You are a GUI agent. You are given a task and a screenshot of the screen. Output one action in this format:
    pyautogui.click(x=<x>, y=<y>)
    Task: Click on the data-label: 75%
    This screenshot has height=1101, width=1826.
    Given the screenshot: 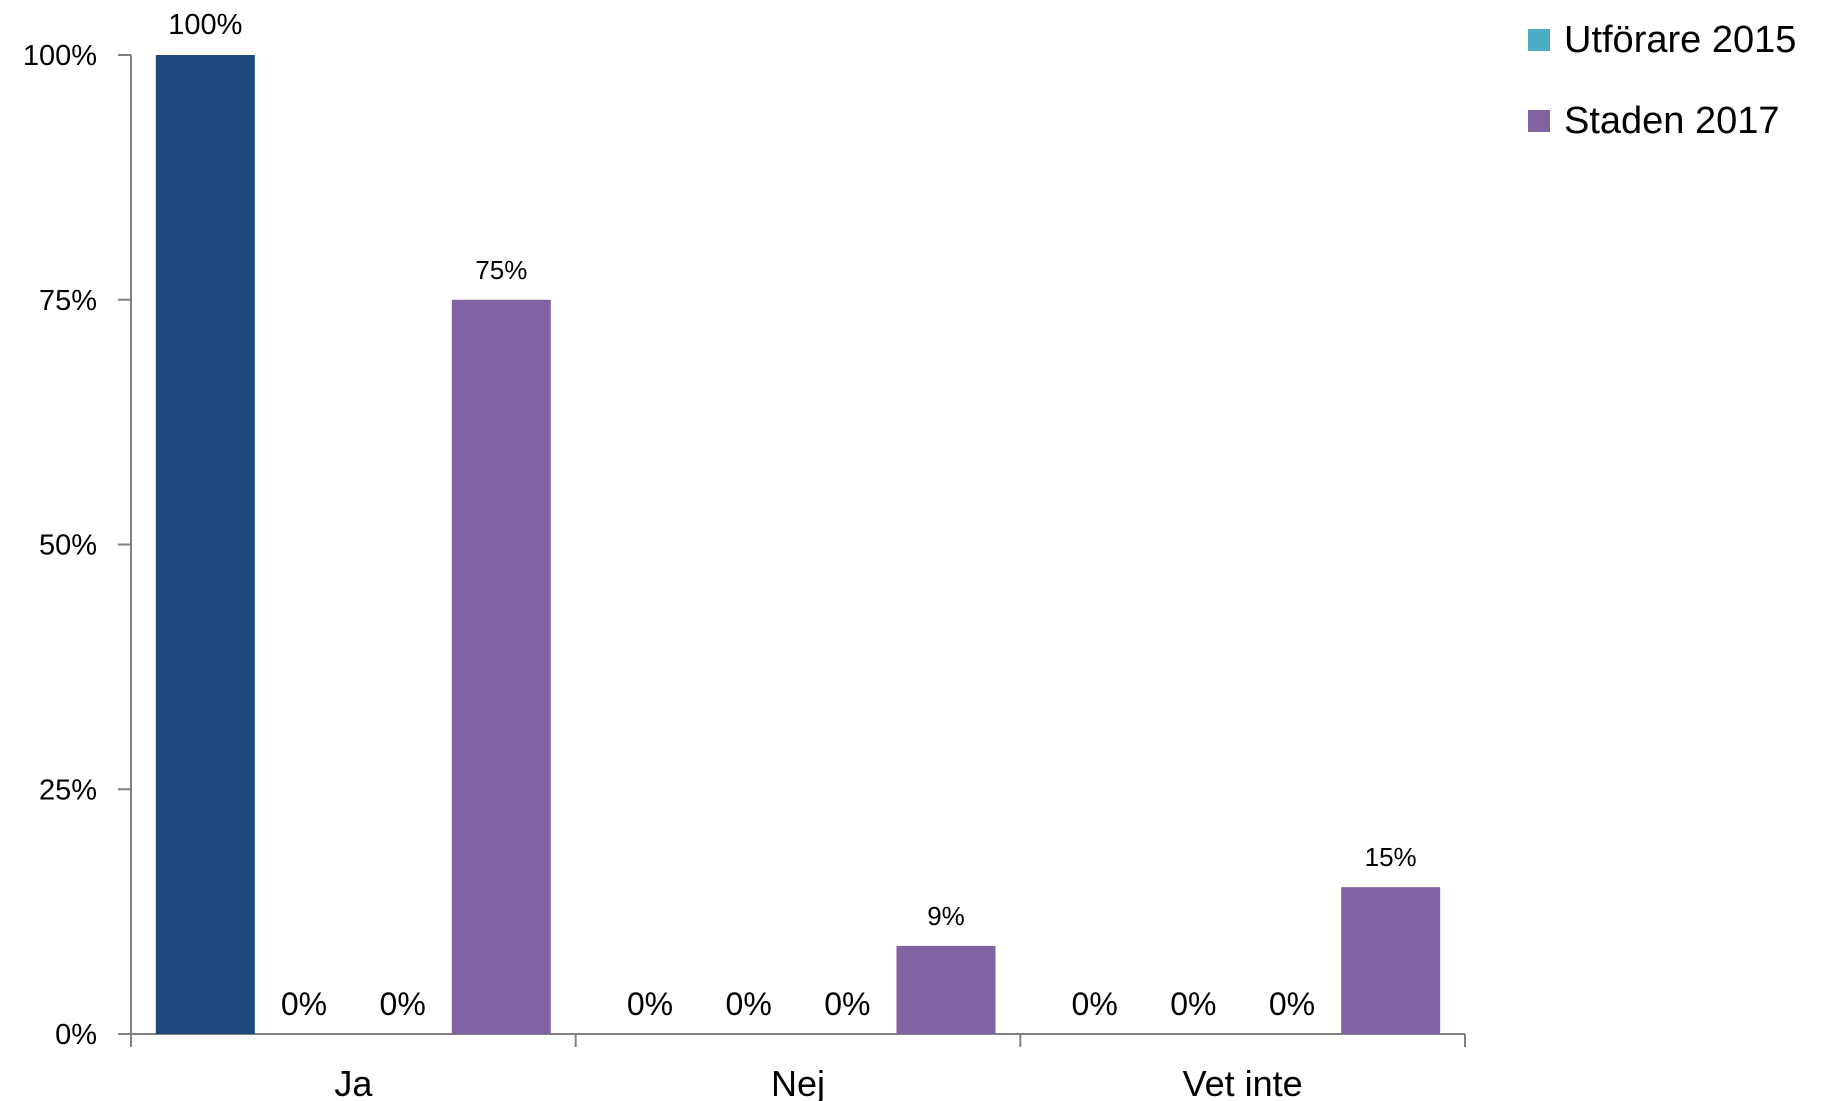 What is the action you would take?
    pyautogui.click(x=501, y=270)
    